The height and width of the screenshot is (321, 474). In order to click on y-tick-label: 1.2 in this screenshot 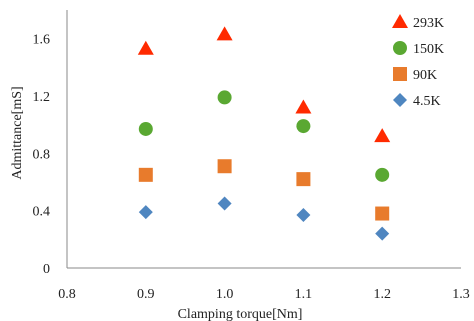, I will do `click(42, 97)`.